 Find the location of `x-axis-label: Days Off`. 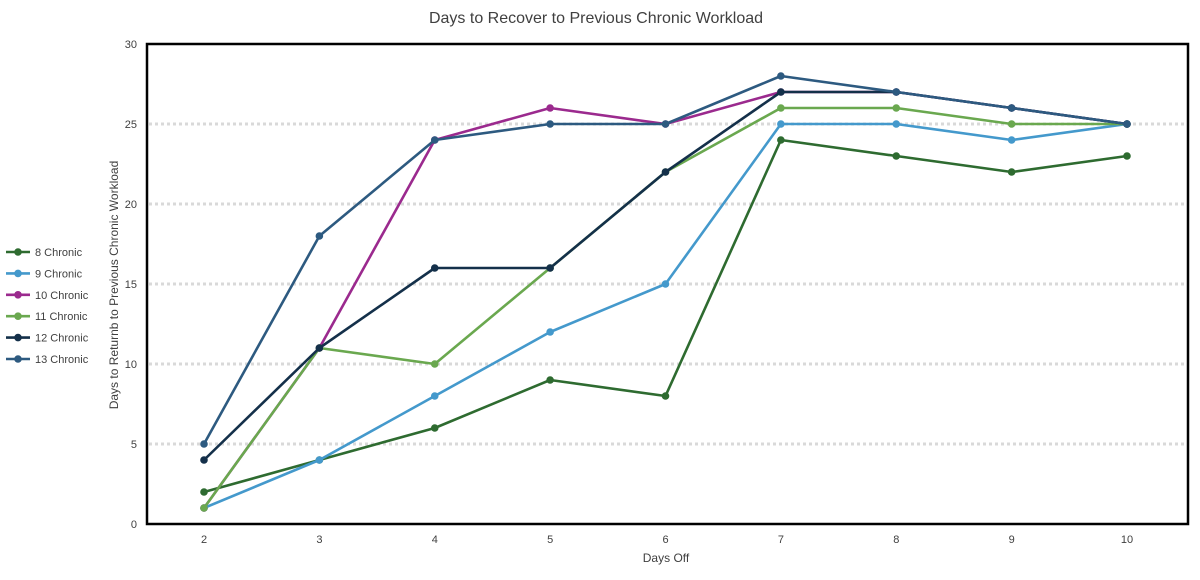

x-axis-label: Days Off is located at coordinates (666, 558).